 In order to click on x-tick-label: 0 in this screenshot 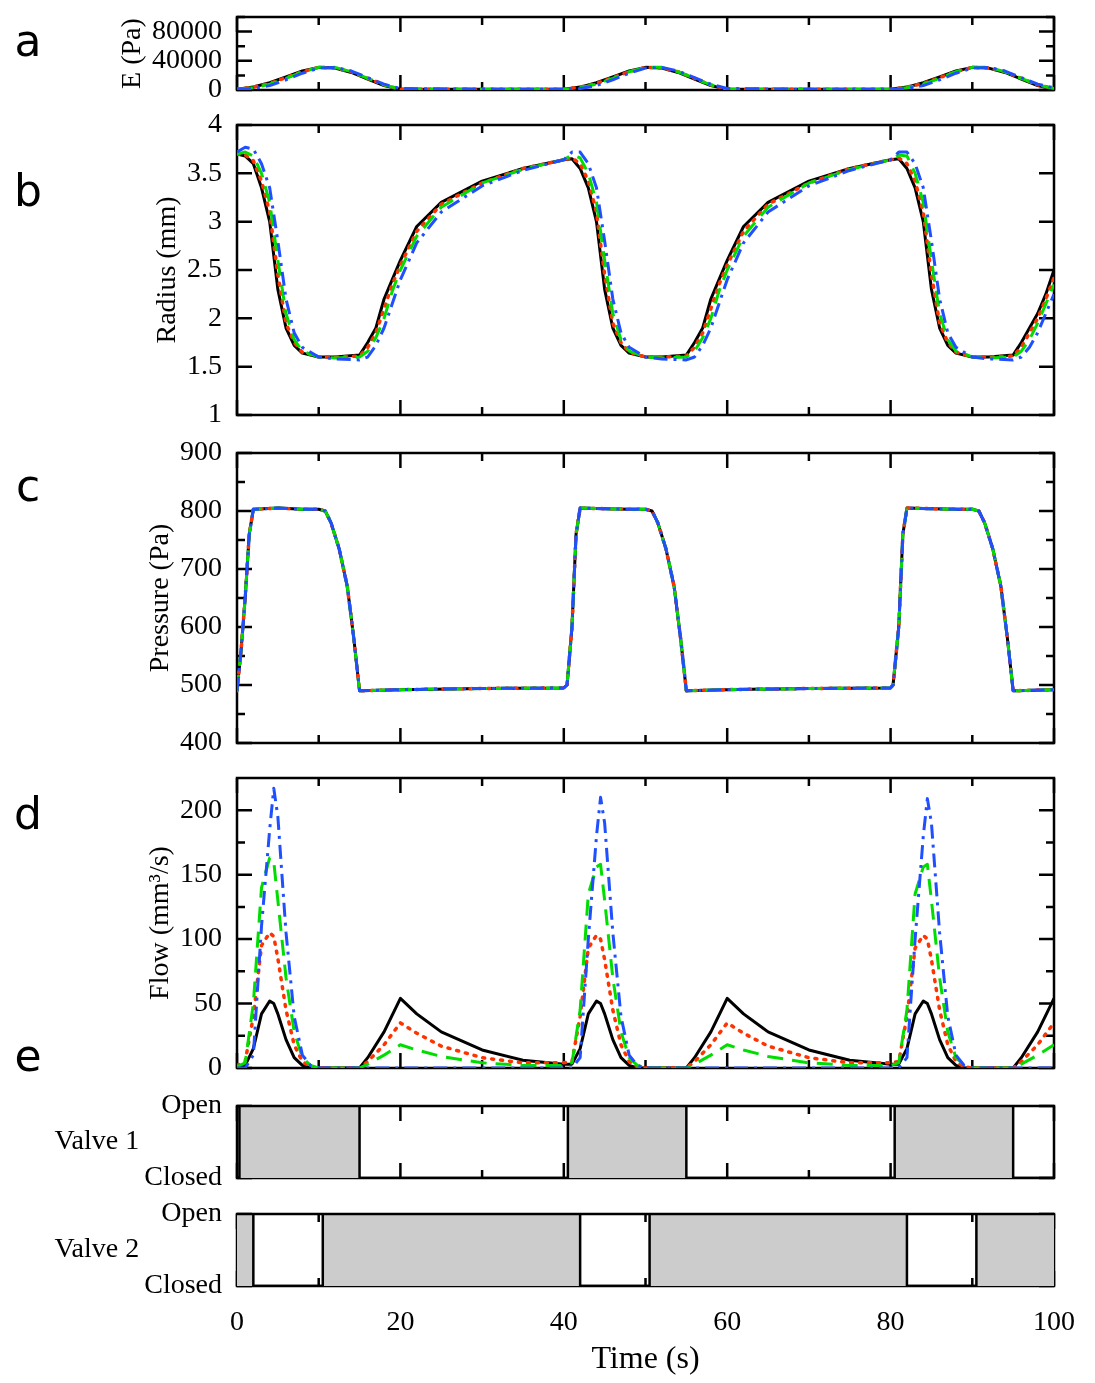, I will do `click(237, 1321)`.